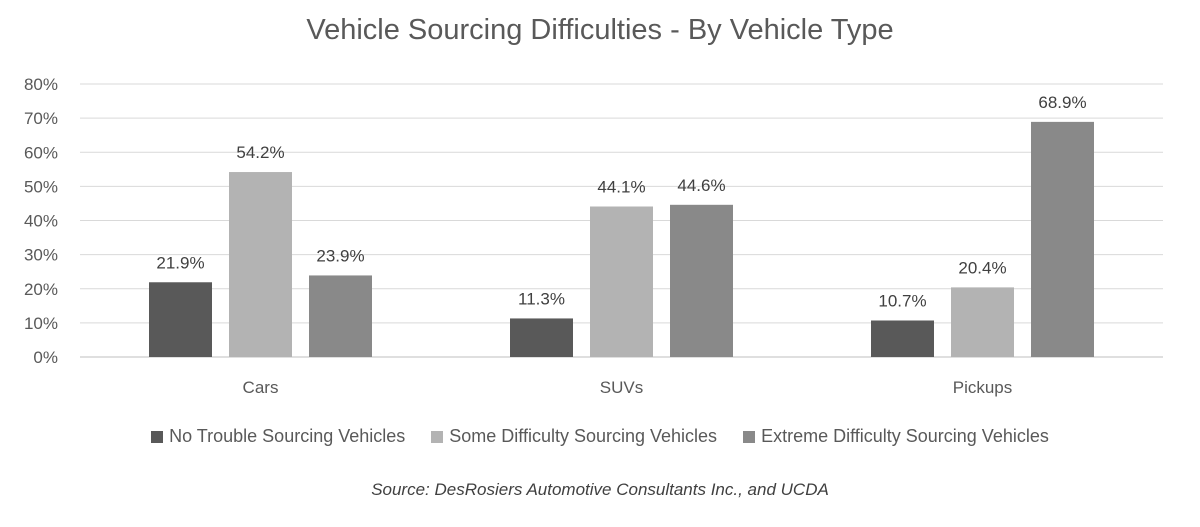 Image resolution: width=1200 pixels, height=527 pixels. Describe the element at coordinates (41, 84) in the screenshot. I see `y-tick-label: 80%` at that location.